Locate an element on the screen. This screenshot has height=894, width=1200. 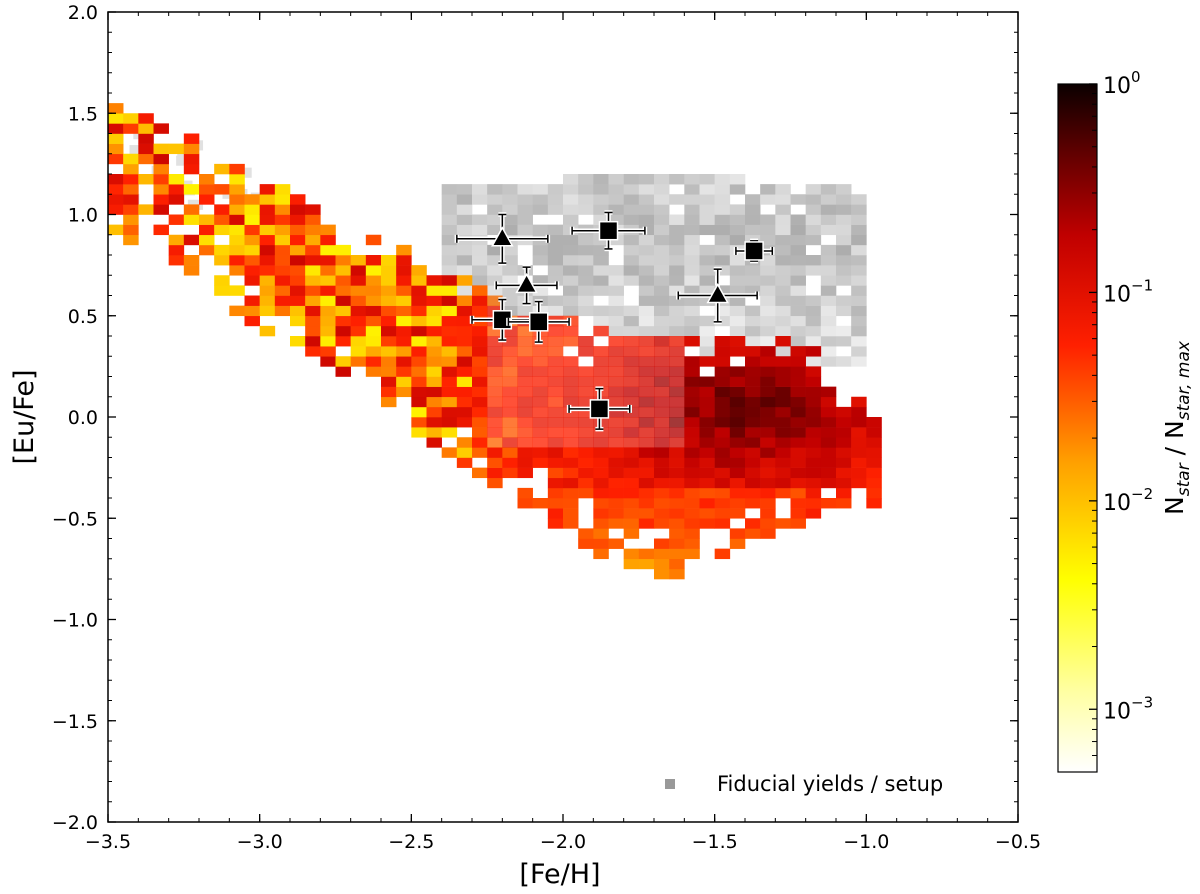
colorbar-tick-label: 10⁰ is located at coordinates (1122, 83).